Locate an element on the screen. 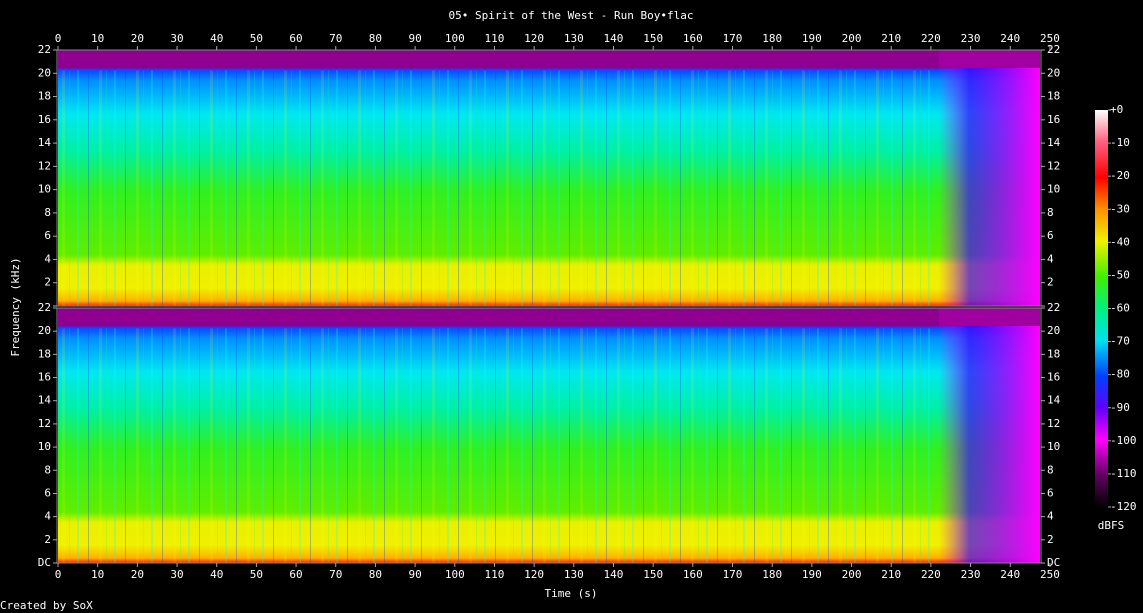 This screenshot has width=1143, height=613. x-tick-label: 60 is located at coordinates (295, 574).